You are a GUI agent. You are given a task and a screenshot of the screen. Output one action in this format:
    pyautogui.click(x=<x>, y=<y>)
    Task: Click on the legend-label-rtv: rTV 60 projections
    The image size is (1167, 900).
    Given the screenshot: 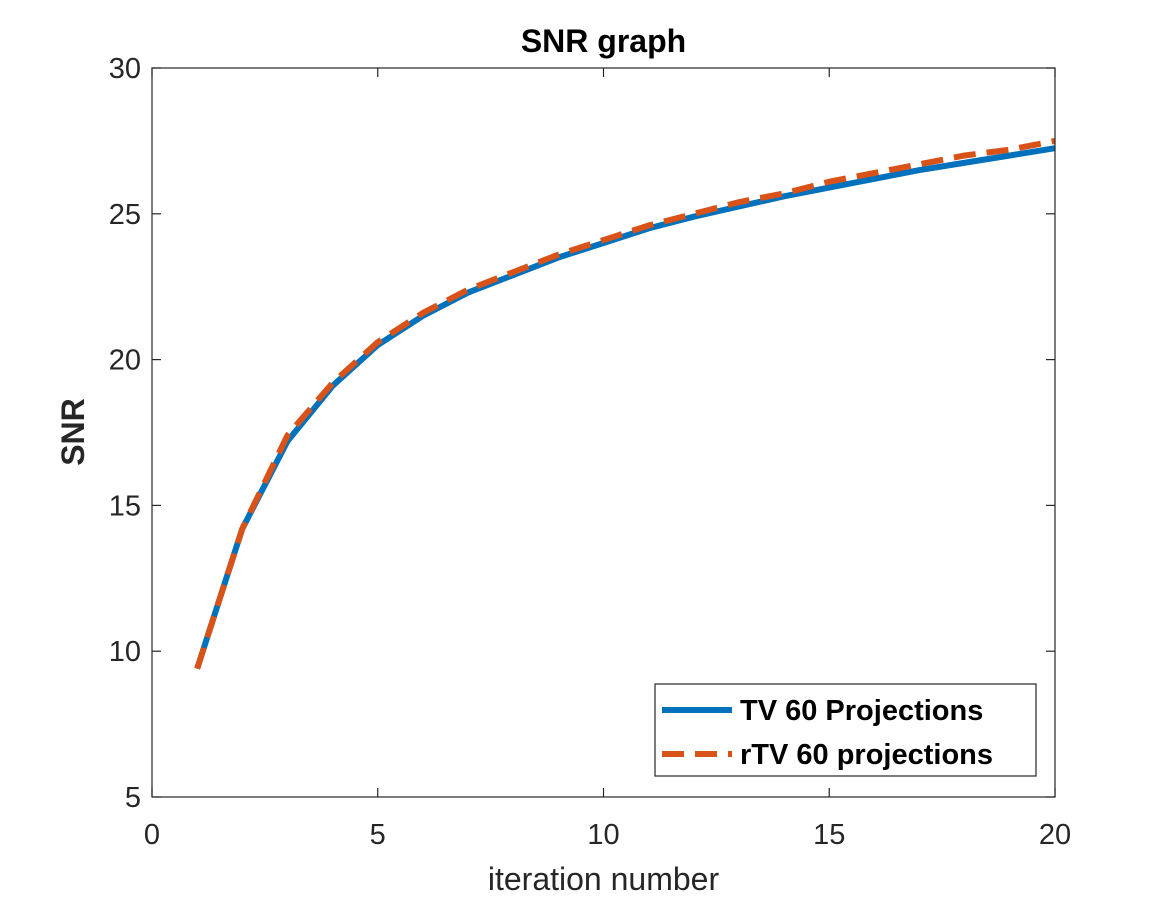 What is the action you would take?
    pyautogui.click(x=866, y=755)
    